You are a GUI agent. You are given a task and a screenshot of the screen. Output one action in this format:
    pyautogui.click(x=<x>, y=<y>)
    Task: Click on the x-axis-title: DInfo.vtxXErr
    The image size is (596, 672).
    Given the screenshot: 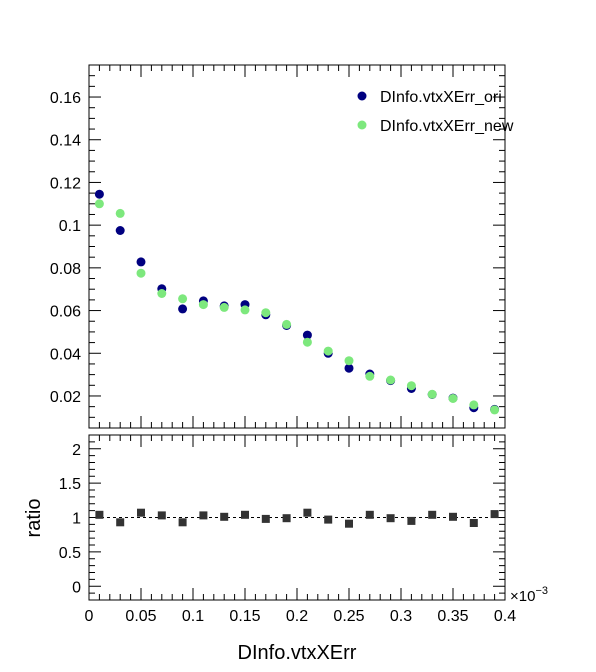 What is the action you would take?
    pyautogui.click(x=297, y=653)
    